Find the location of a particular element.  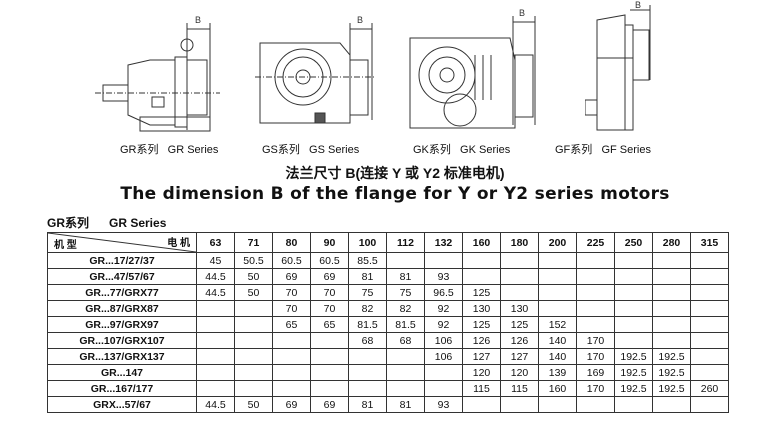

model-cell: GR...147 is located at coordinates (122, 372).